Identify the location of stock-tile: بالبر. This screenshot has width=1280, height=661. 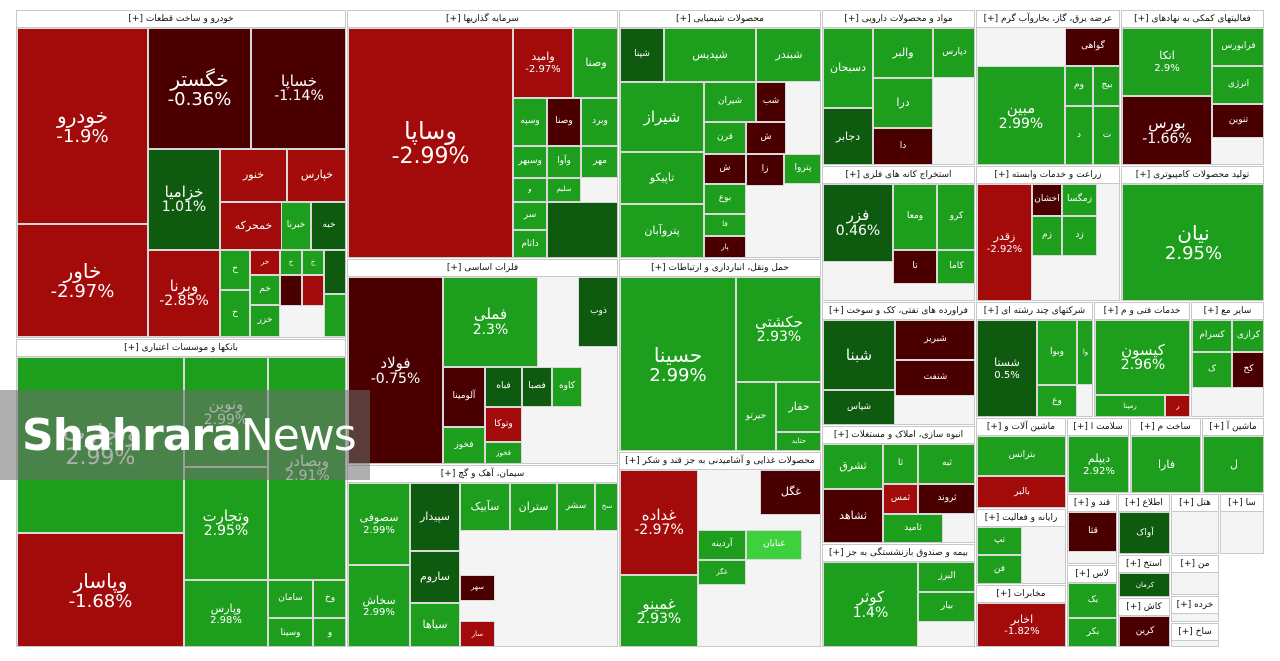
(1021, 491).